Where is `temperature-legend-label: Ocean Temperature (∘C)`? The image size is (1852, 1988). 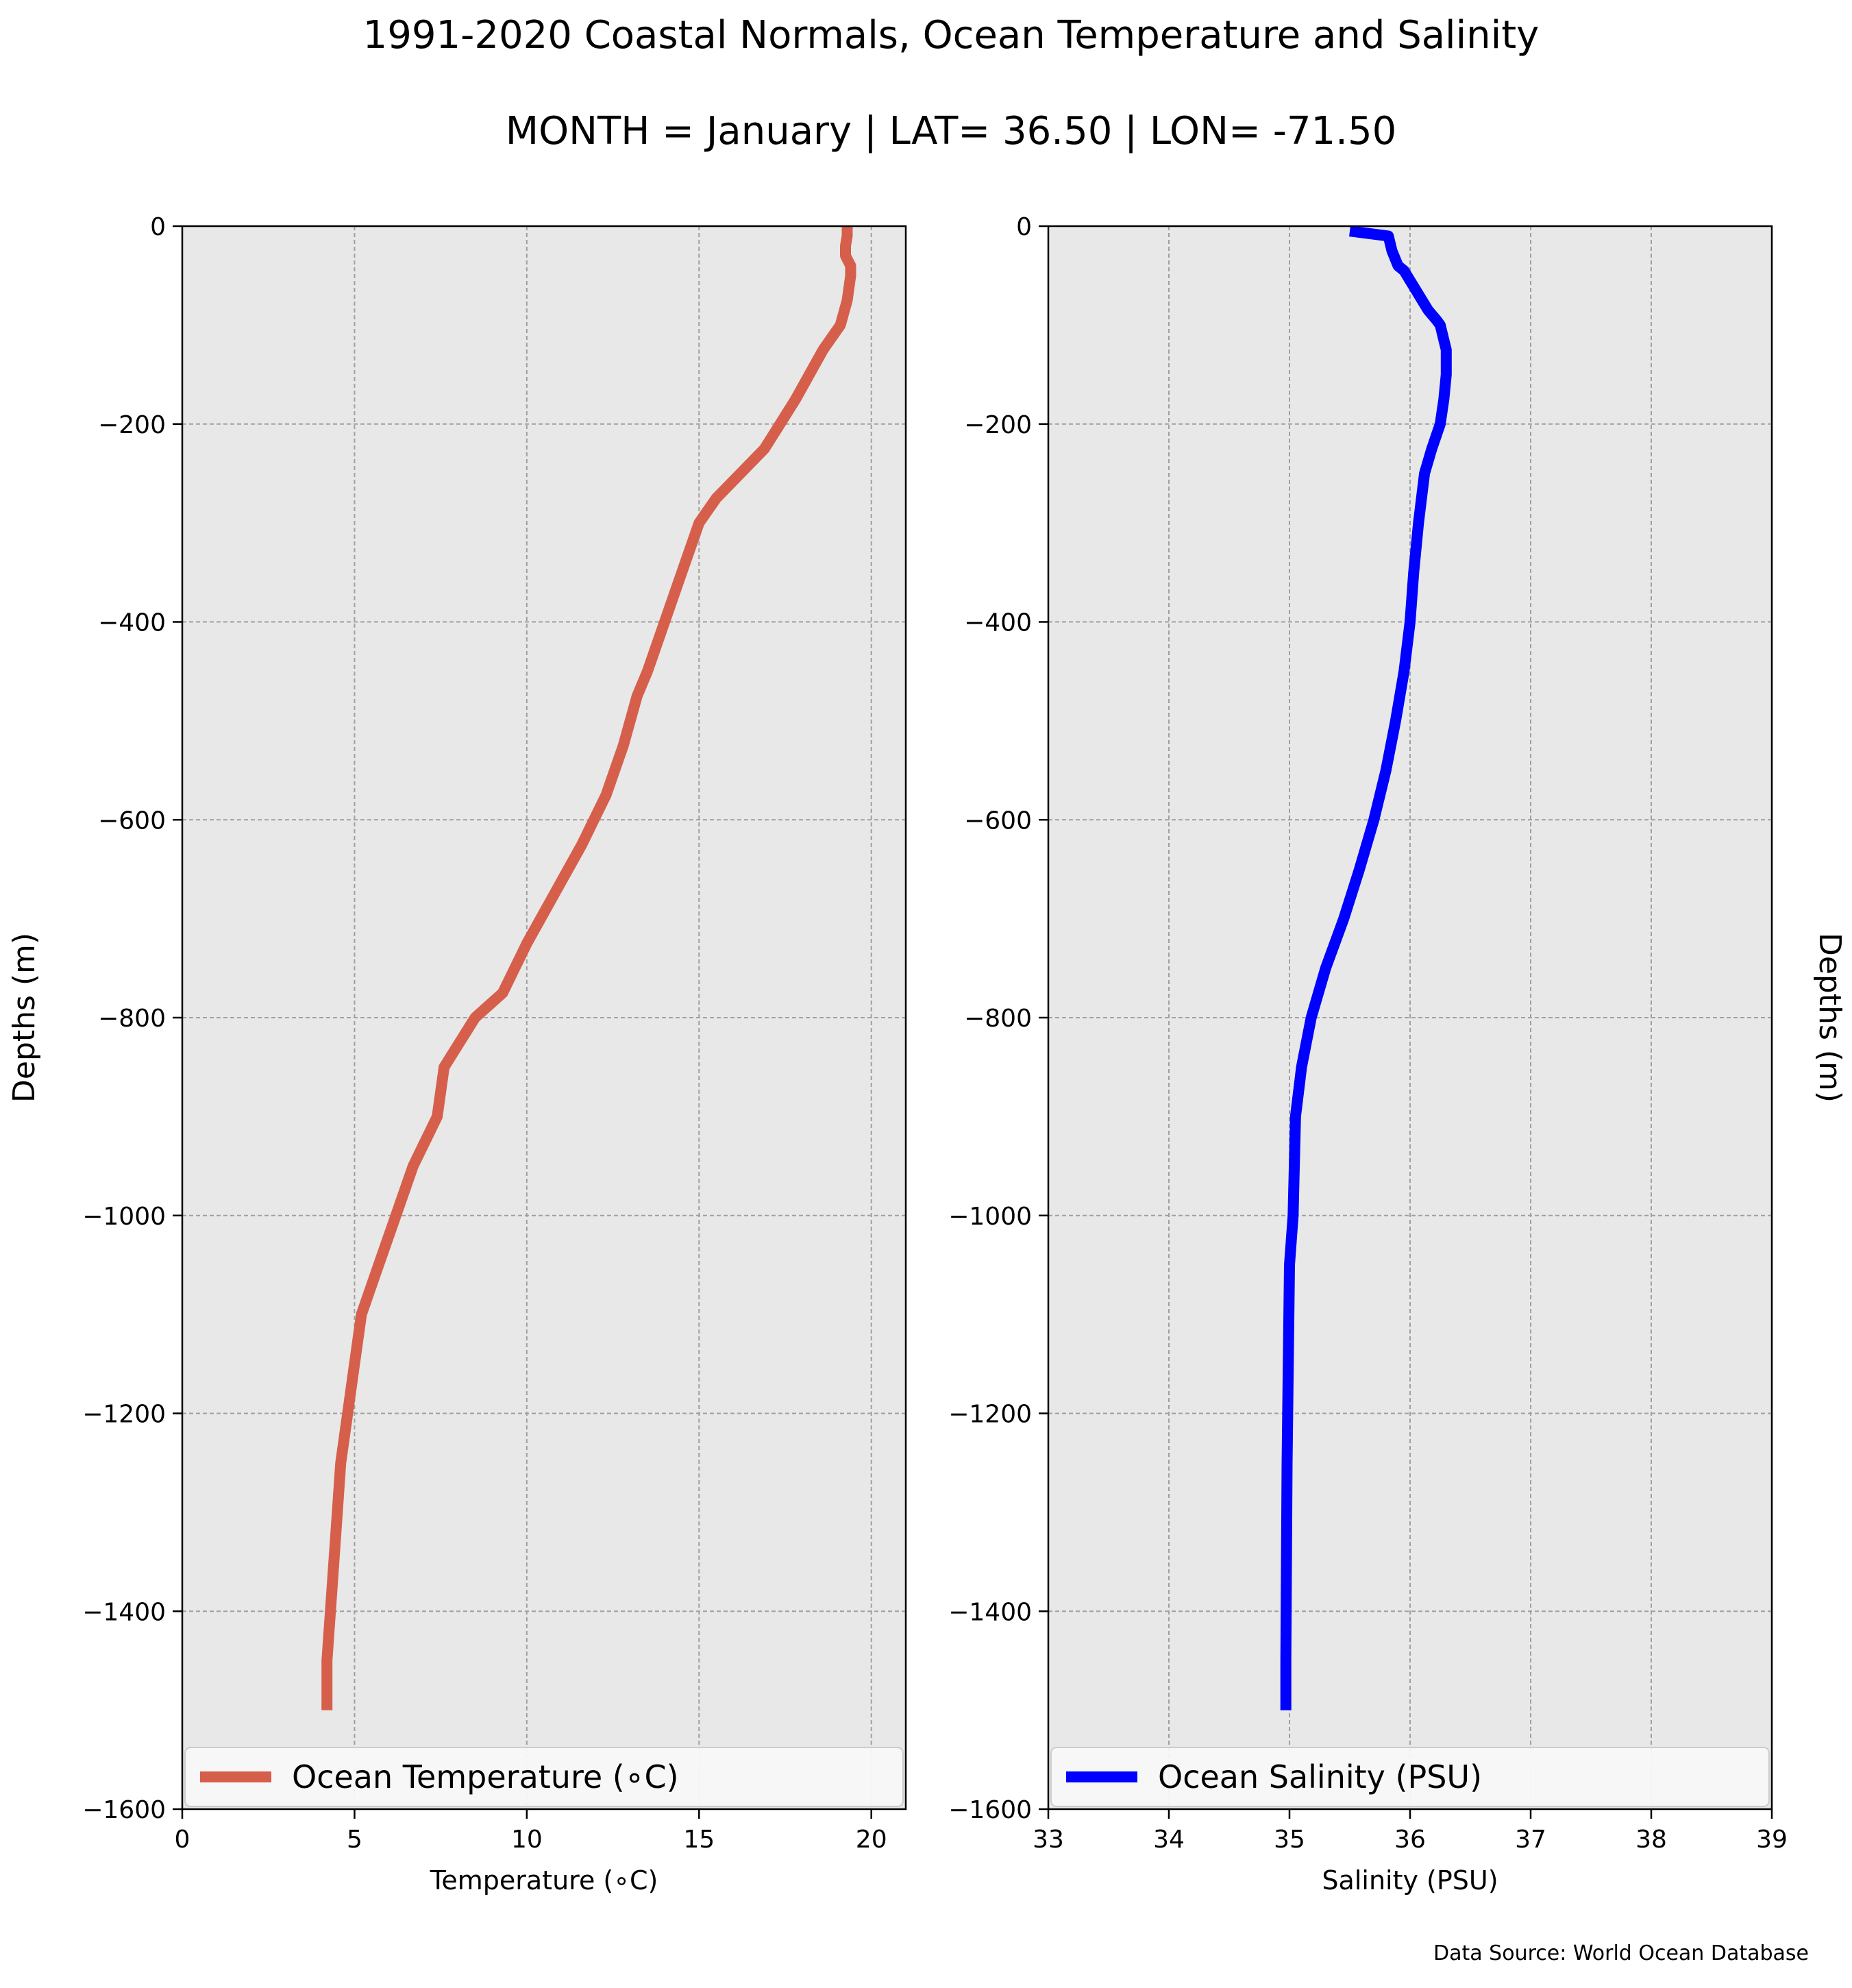 temperature-legend-label: Ocean Temperature (∘C) is located at coordinates (485, 1776).